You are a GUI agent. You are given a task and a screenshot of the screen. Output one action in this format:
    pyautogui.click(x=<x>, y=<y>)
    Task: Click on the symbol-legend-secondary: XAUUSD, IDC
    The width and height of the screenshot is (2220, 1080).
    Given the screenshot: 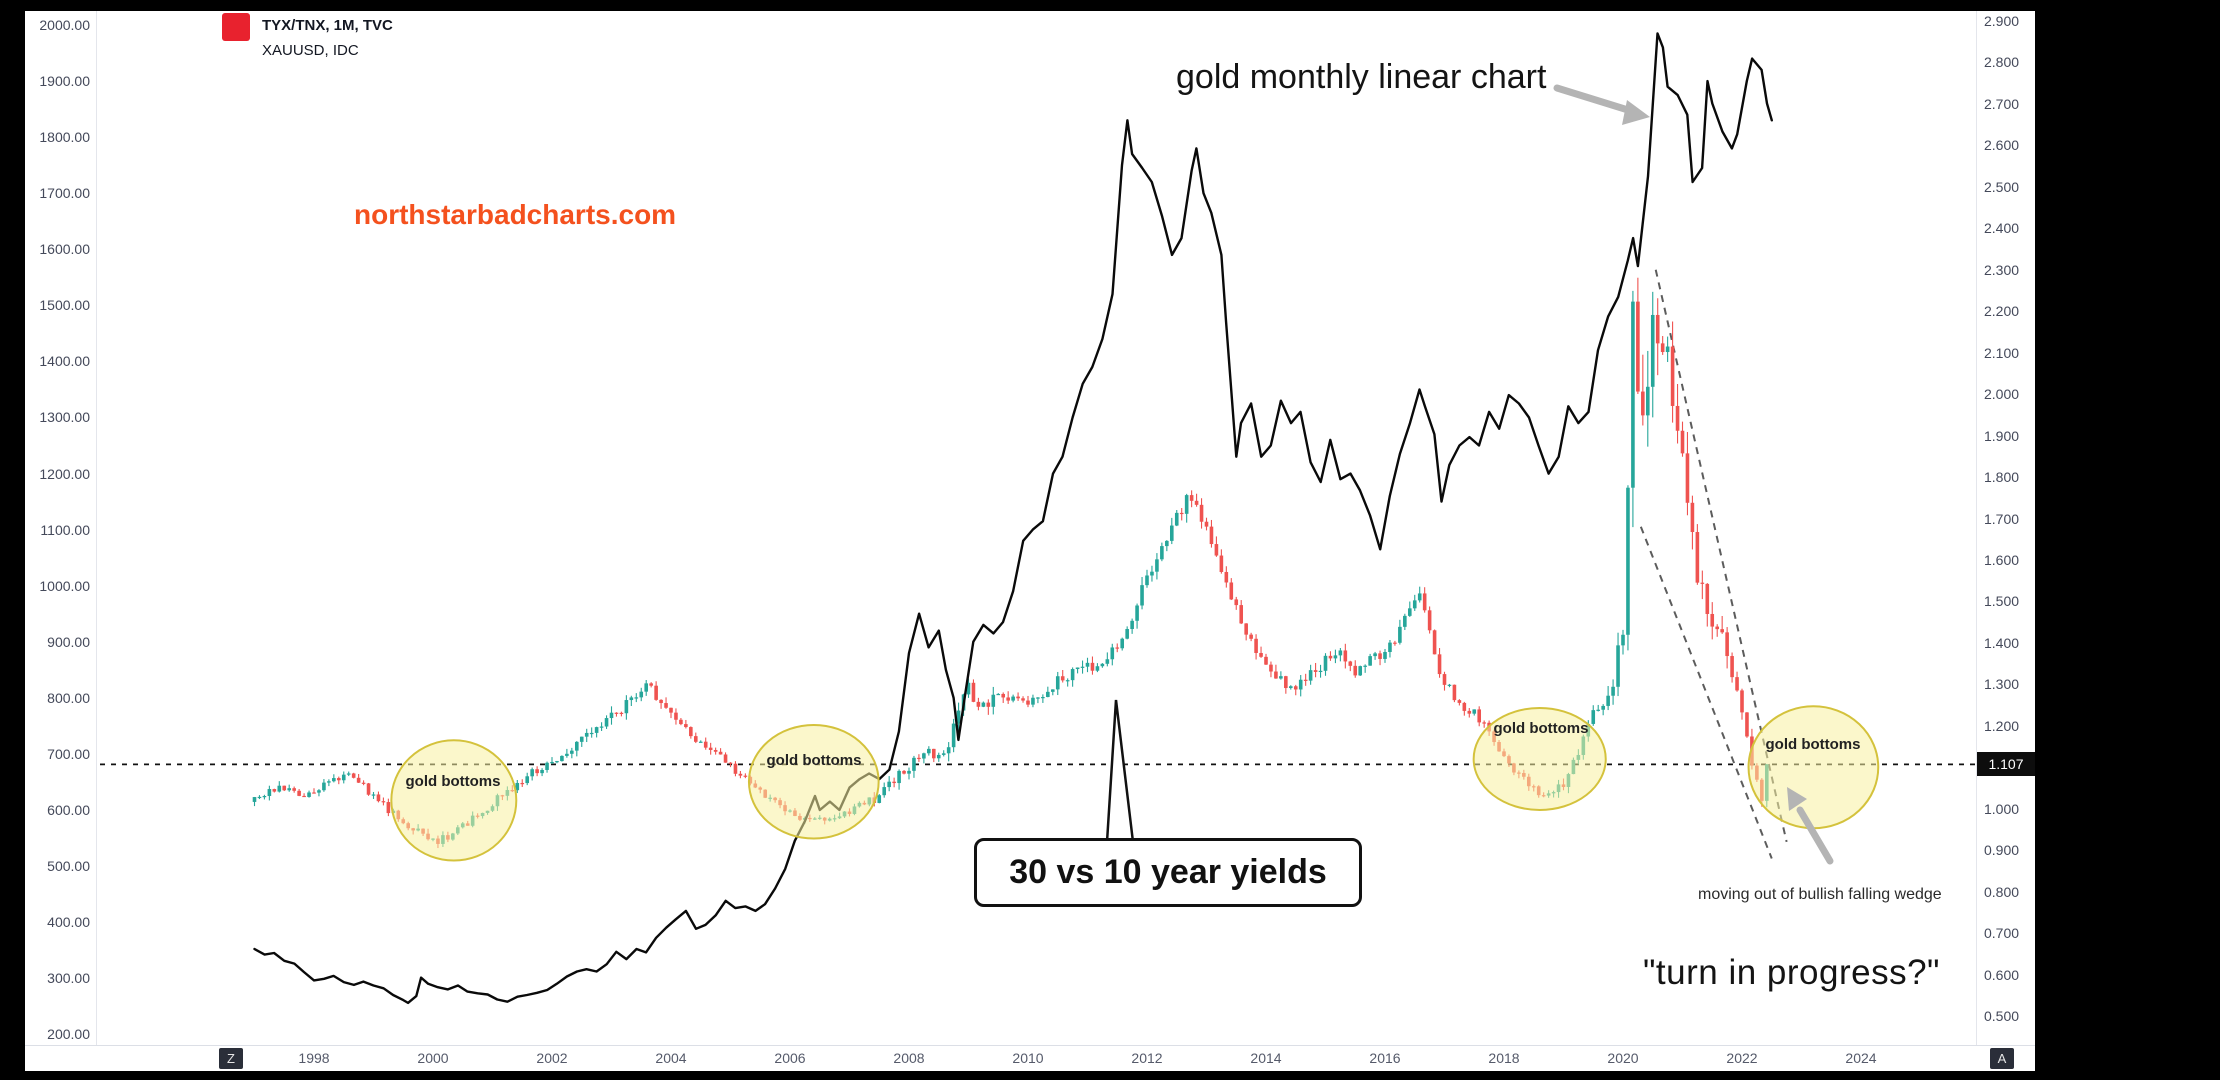 What is the action you would take?
    pyautogui.click(x=310, y=50)
    